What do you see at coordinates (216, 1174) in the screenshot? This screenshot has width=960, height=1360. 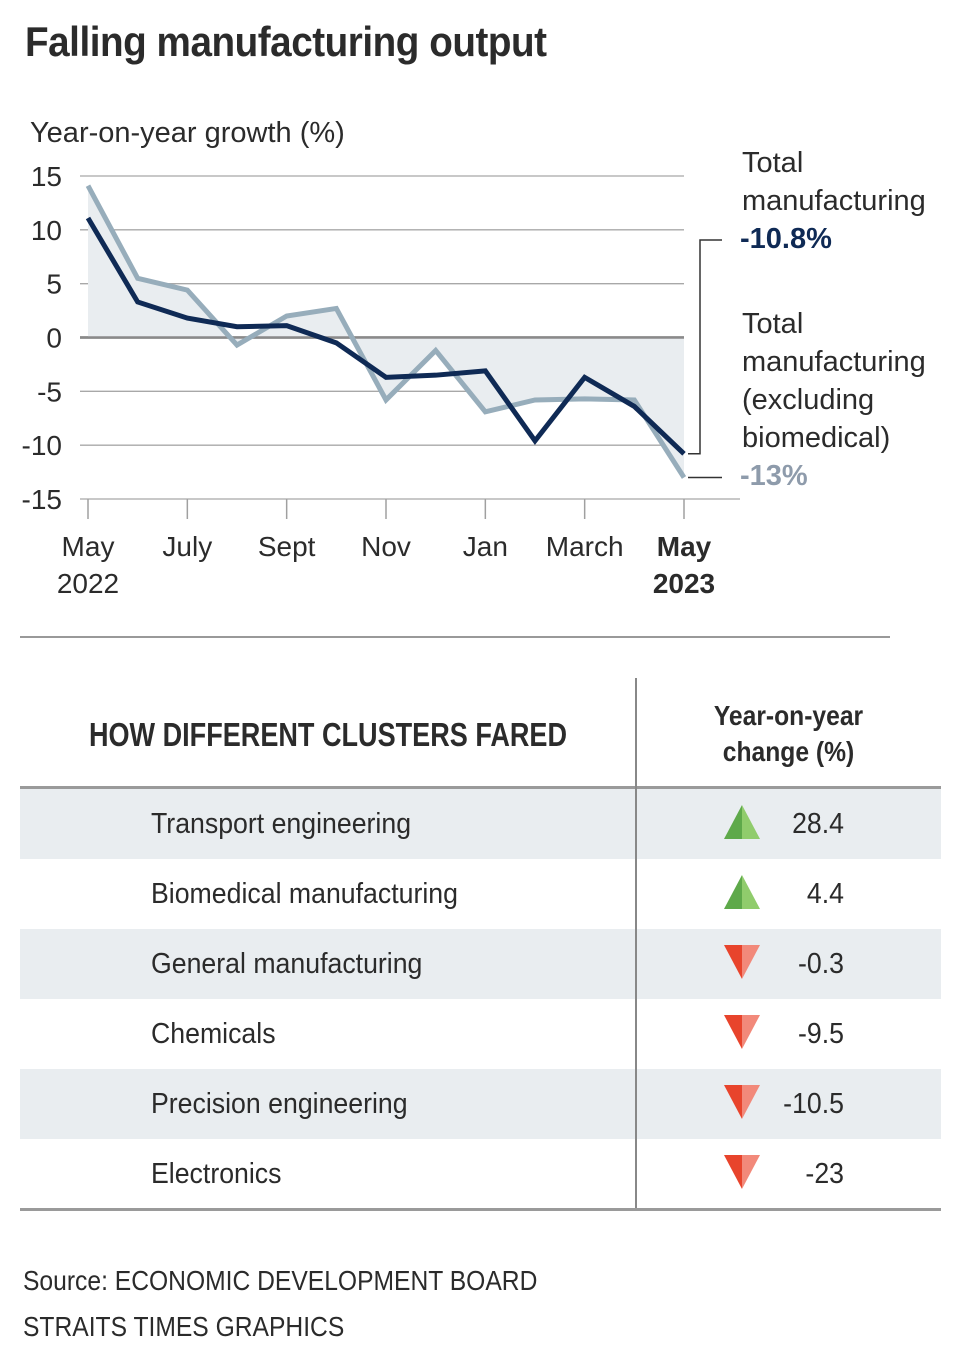 I see `cluster-name: Electronics` at bounding box center [216, 1174].